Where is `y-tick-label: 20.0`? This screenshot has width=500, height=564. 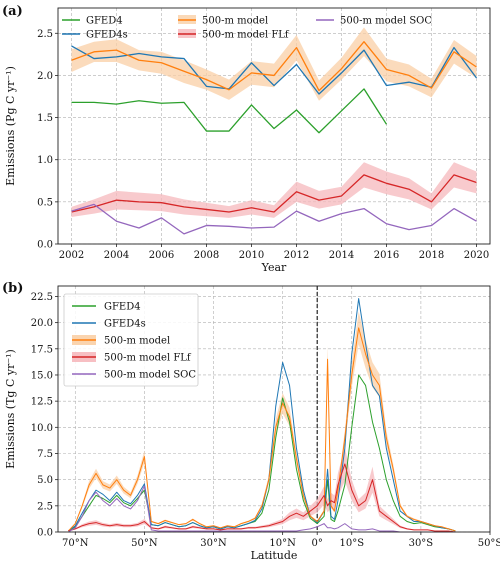
y-tick-label: 20.0 is located at coordinates (42, 323).